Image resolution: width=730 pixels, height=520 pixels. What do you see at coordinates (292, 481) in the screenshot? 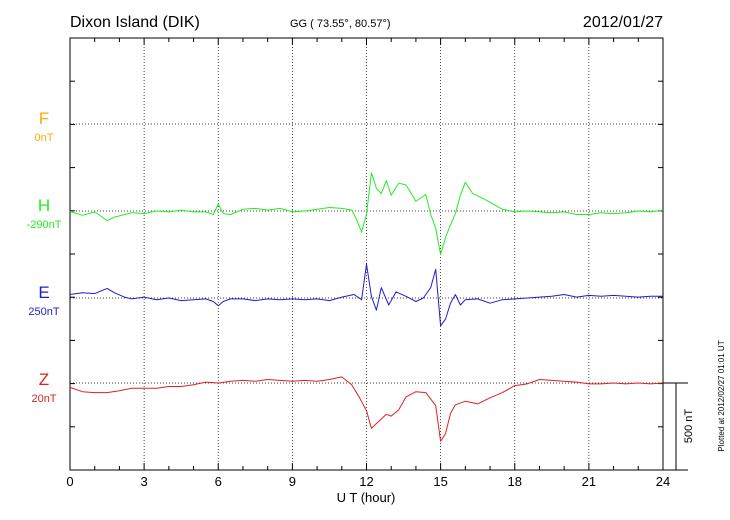
I see `x-tick-label: 9` at bounding box center [292, 481].